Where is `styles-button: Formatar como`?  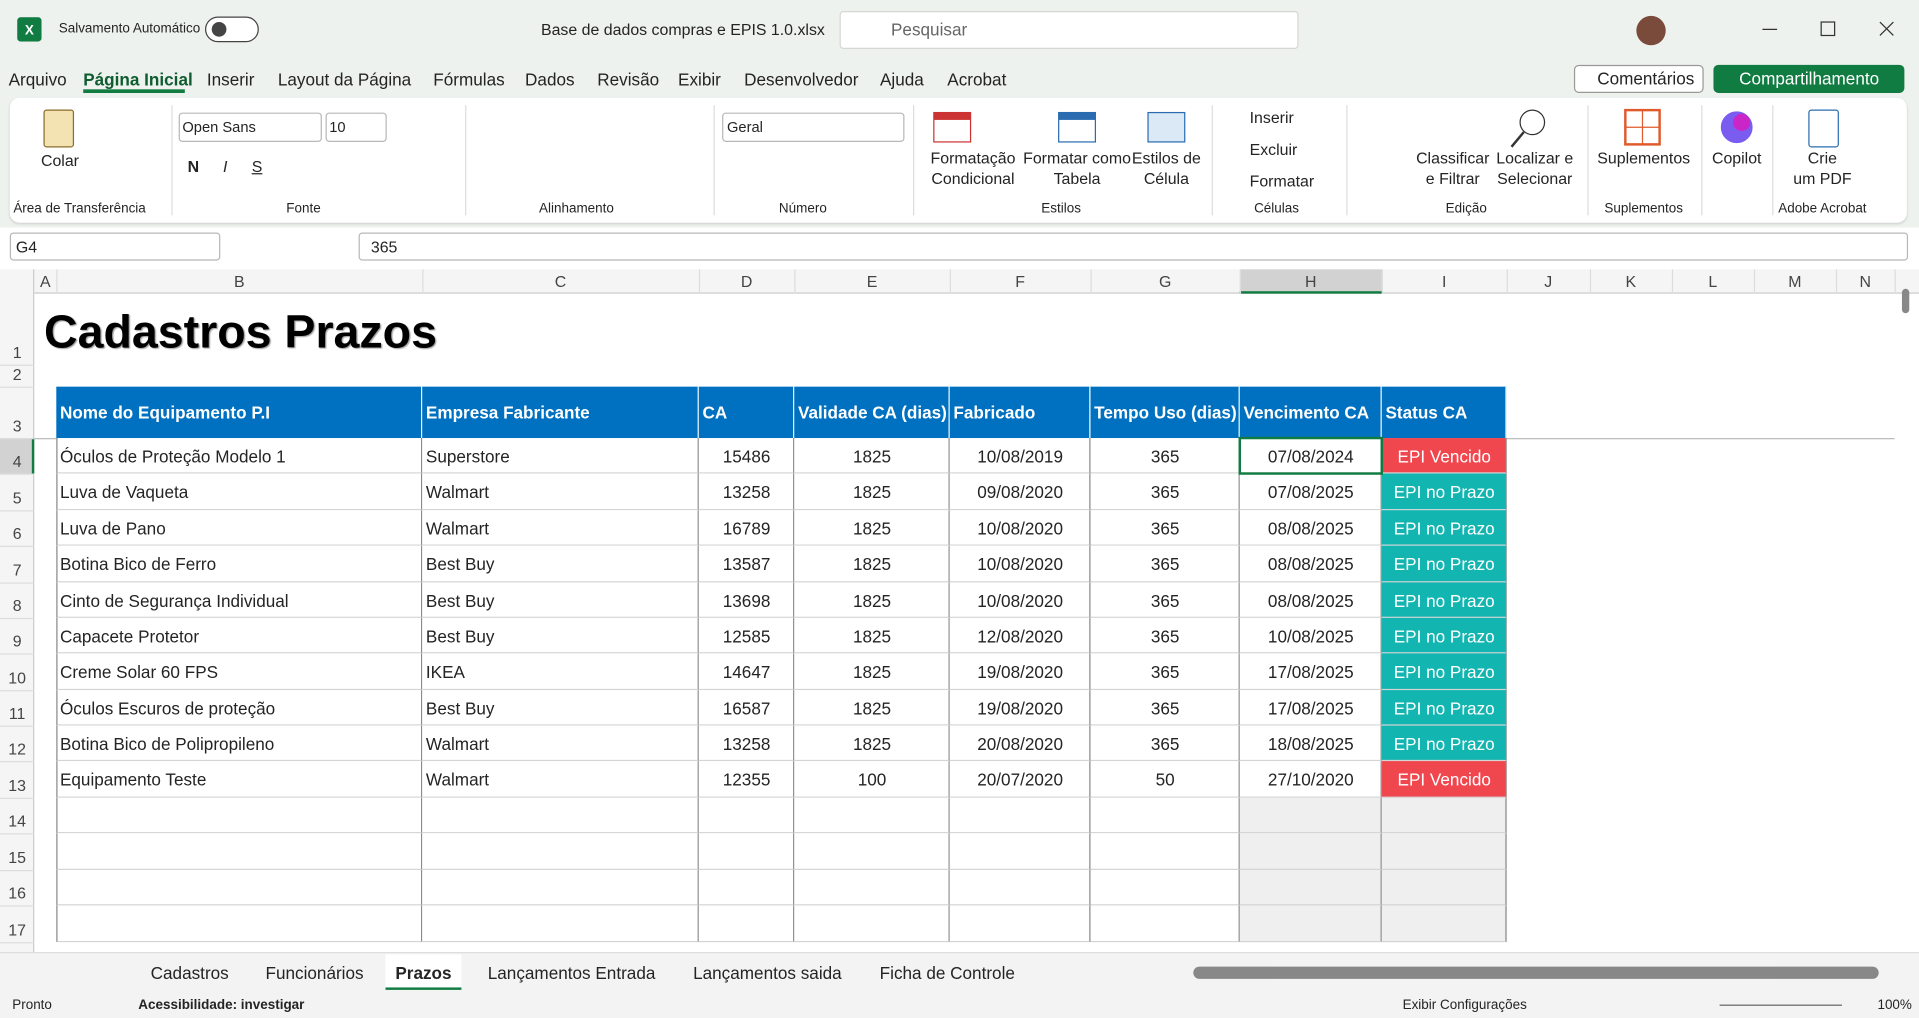 styles-button: Formatar como is located at coordinates (1077, 158).